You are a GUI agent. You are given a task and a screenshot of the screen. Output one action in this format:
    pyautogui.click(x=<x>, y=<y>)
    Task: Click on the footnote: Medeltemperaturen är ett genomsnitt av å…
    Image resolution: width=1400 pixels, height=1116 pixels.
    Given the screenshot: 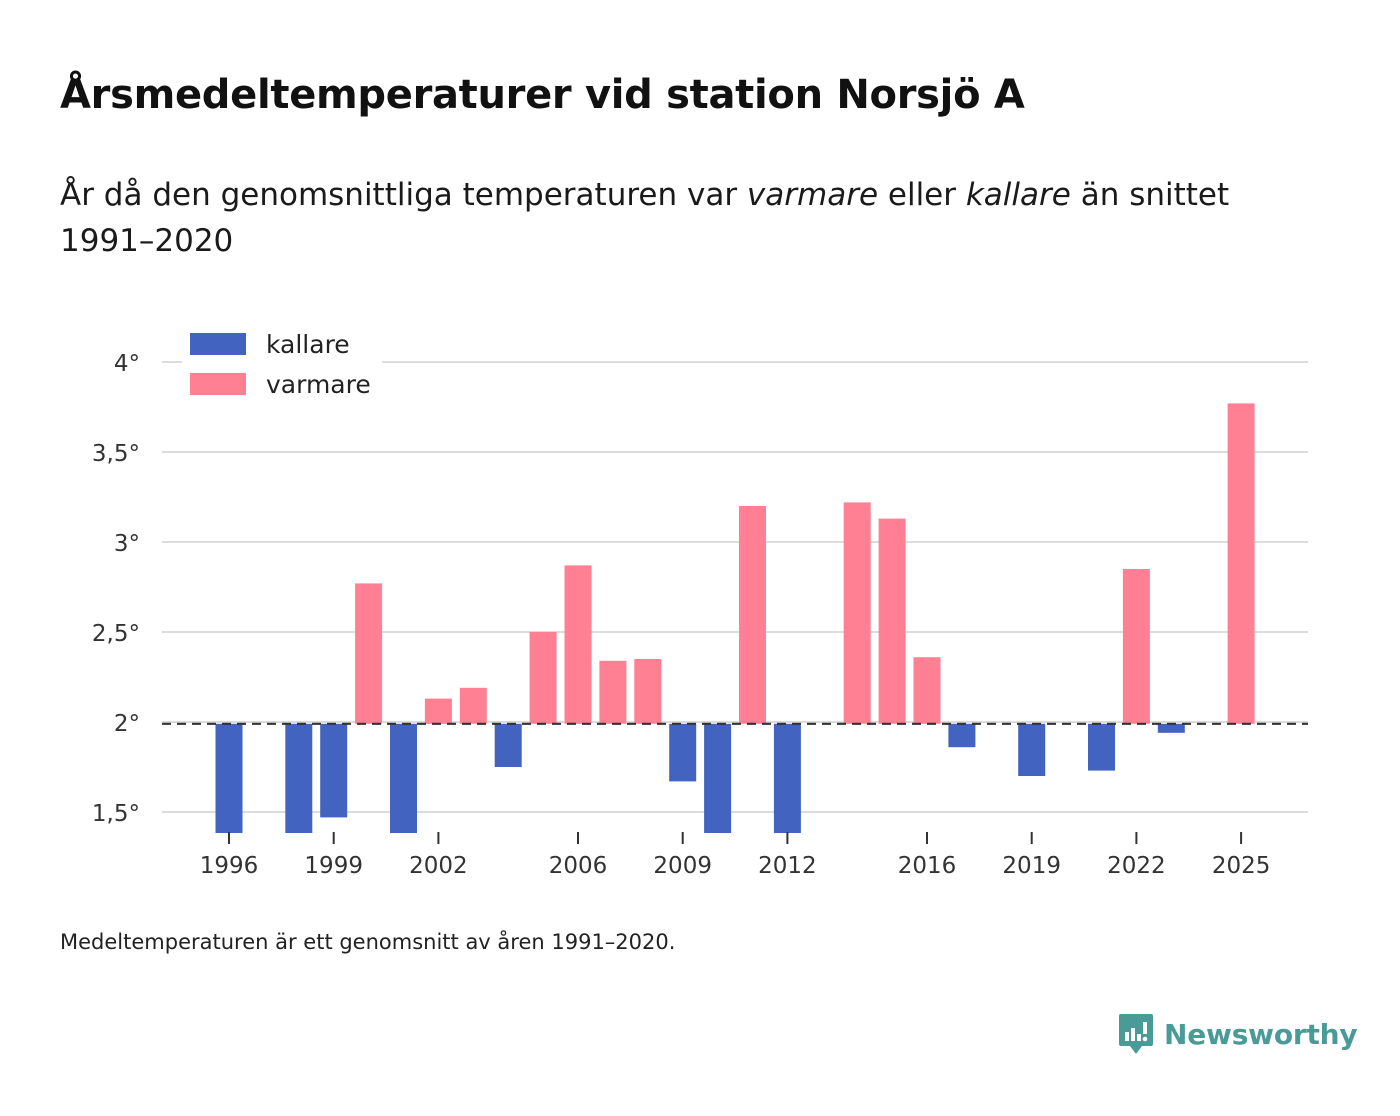 What is the action you would take?
    pyautogui.click(x=368, y=942)
    